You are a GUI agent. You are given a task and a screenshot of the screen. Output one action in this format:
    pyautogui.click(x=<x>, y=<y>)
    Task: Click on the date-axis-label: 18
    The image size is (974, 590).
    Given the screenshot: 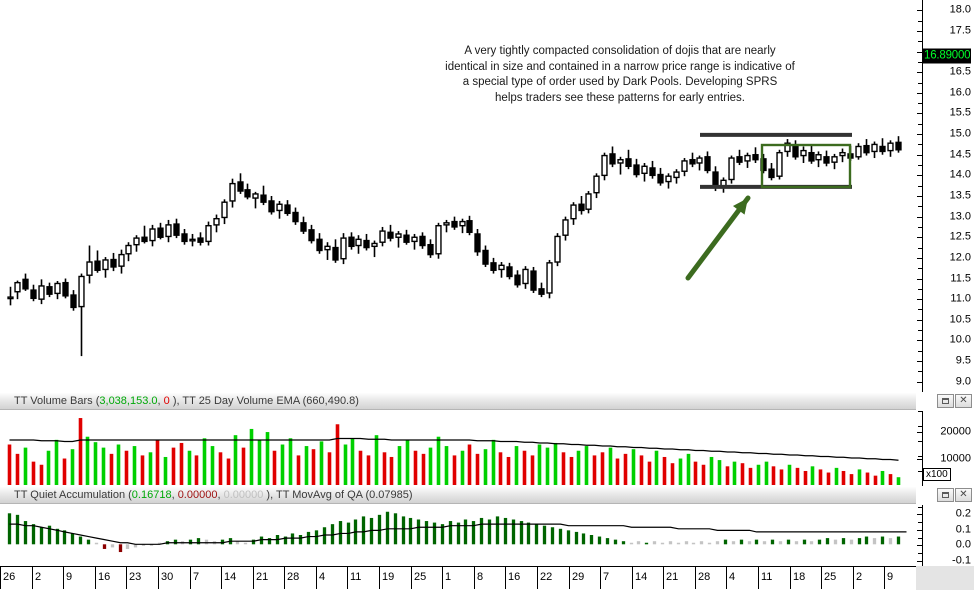 What is the action you would take?
    pyautogui.click(x=806, y=578)
    